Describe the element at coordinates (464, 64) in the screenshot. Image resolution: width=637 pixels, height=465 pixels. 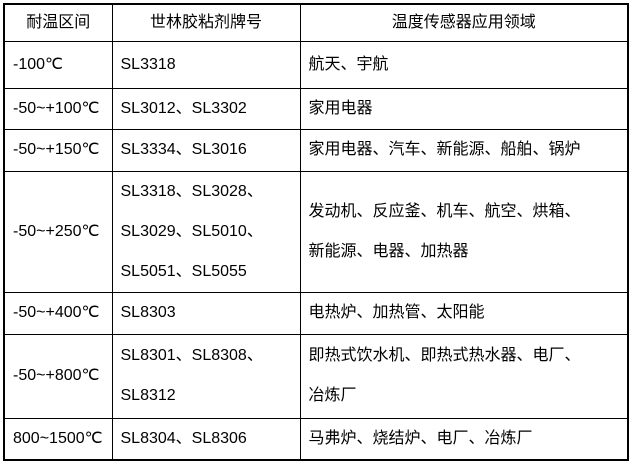
I see `cell-applications: 航天、宇航` at that location.